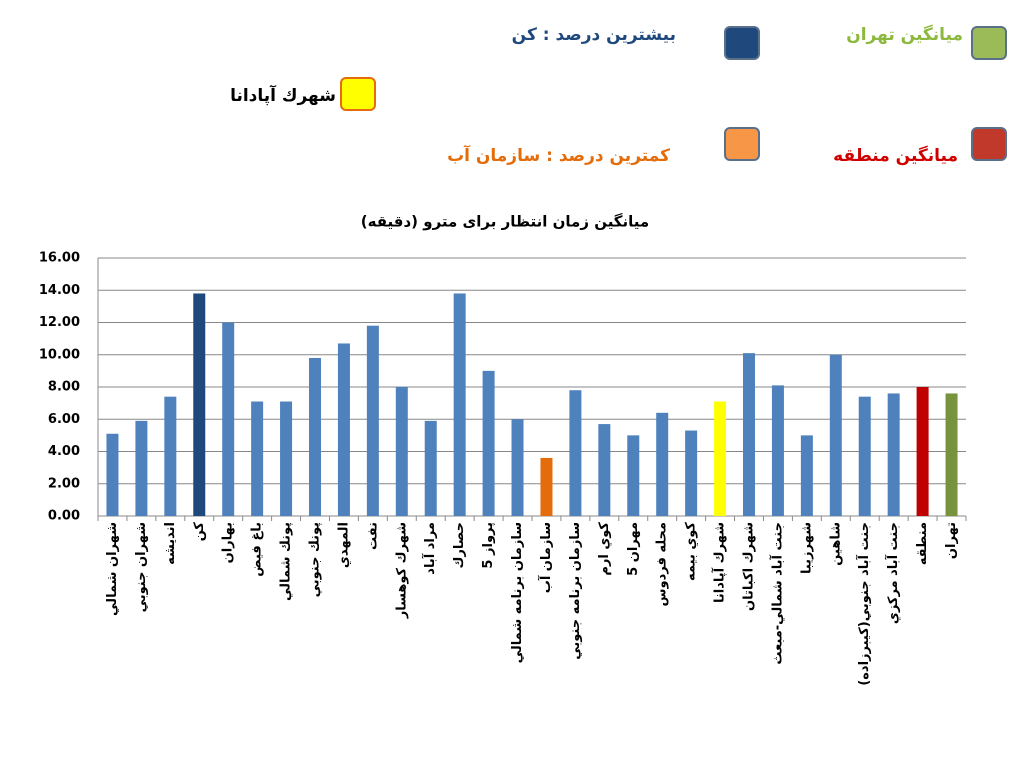 This screenshot has height=768, width=1024. What do you see at coordinates (343, 545) in the screenshot?
I see `x-tick-label: المهدي` at bounding box center [343, 545].